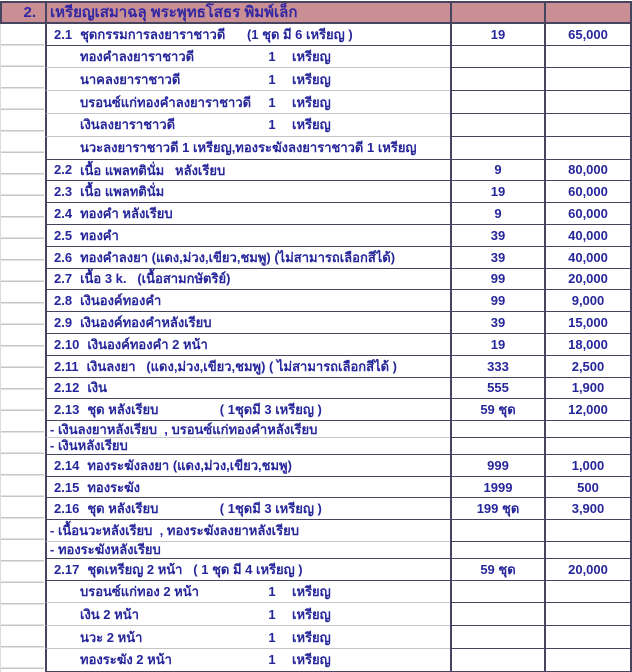 The width and height of the screenshot is (632, 672). What do you see at coordinates (247, 344) in the screenshot?
I see `description-cell: 2.10 เงินองค์ทองคำ 2 หน้า` at bounding box center [247, 344].